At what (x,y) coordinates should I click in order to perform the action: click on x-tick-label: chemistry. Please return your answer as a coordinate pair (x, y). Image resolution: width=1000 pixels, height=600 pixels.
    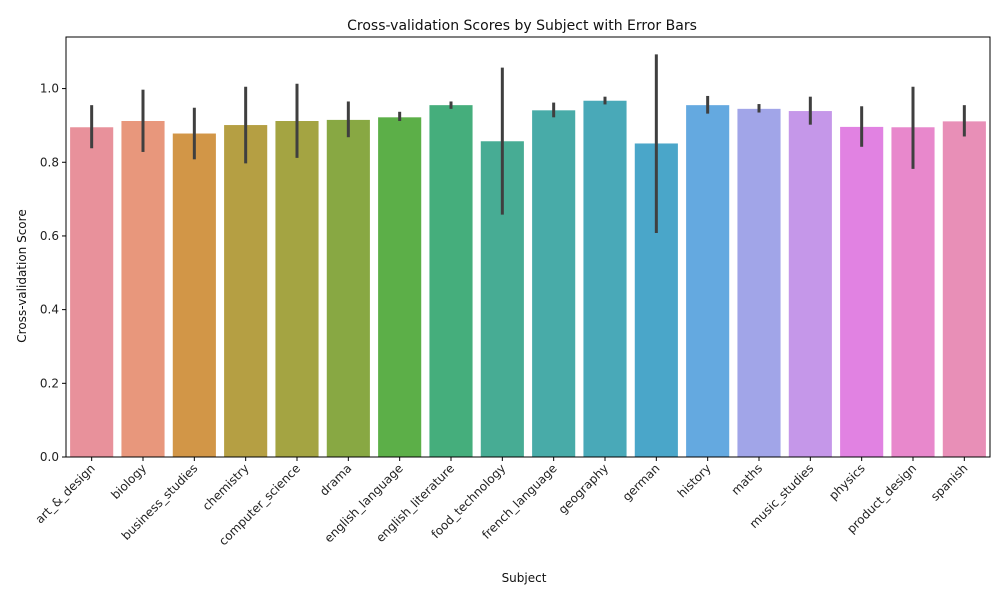
    Looking at the image, I should click on (226, 487).